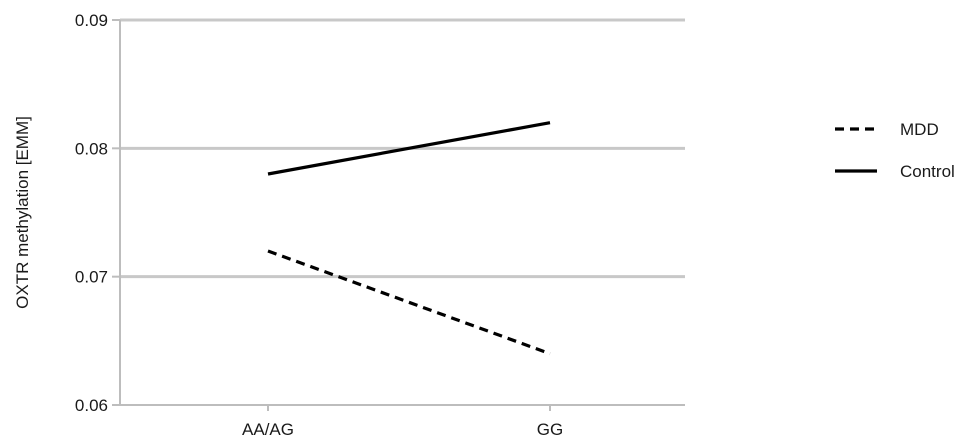  Describe the element at coordinates (91, 405) in the screenshot. I see `y-tick-label: 0.06` at that location.